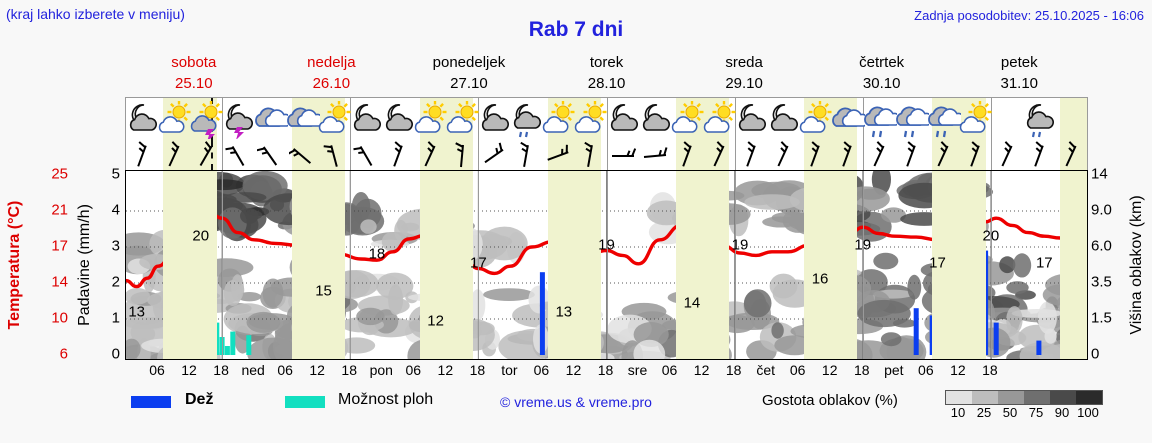 The height and width of the screenshot is (443, 1152). What do you see at coordinates (1036, 412) in the screenshot?
I see `cloud-density-tick: 75` at bounding box center [1036, 412].